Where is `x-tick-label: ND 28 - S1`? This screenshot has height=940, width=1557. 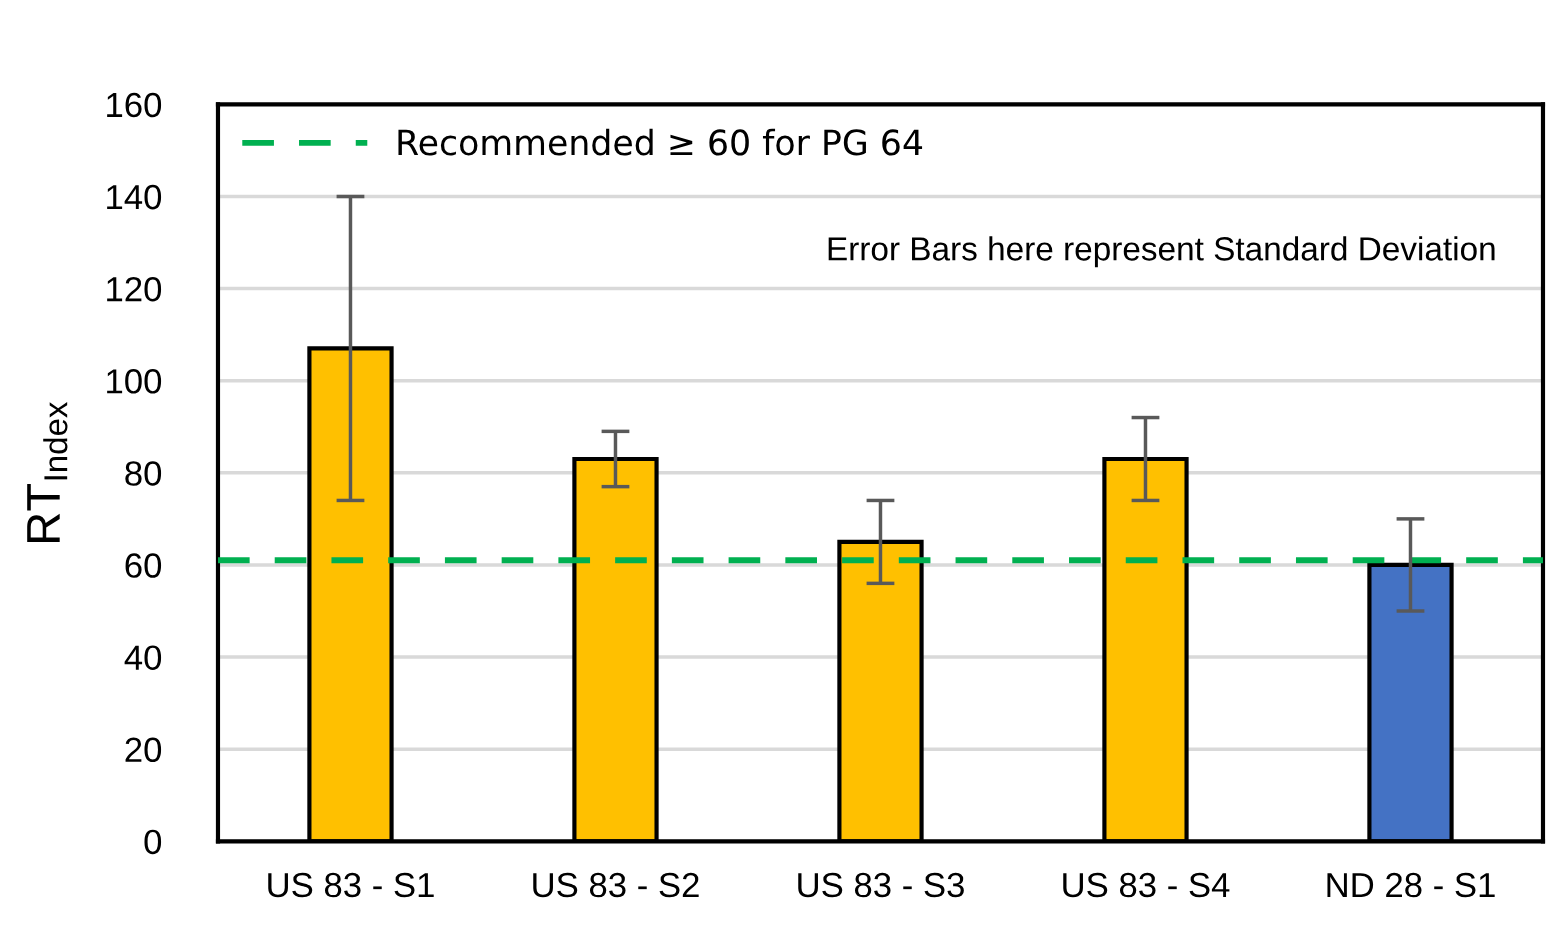
x-tick-label: ND 28 - S1 is located at coordinates (1411, 885).